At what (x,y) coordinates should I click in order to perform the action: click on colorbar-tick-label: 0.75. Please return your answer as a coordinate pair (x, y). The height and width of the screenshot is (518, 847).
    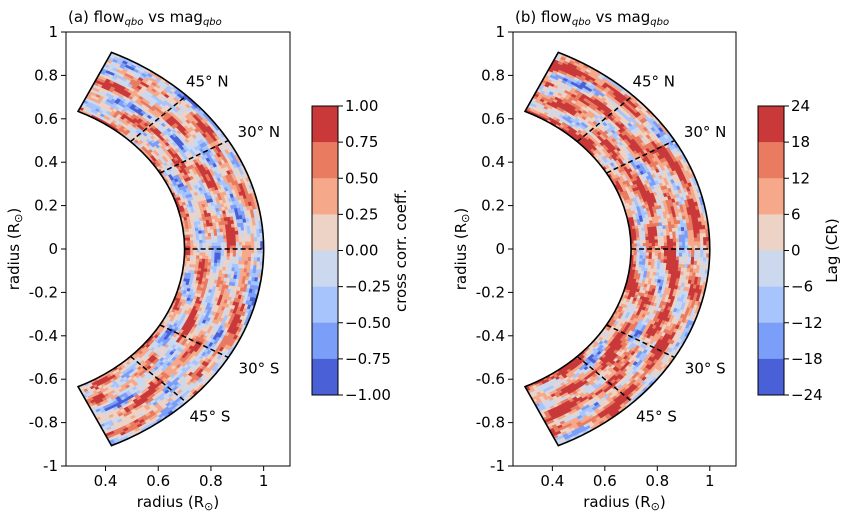
    Looking at the image, I should click on (361, 142).